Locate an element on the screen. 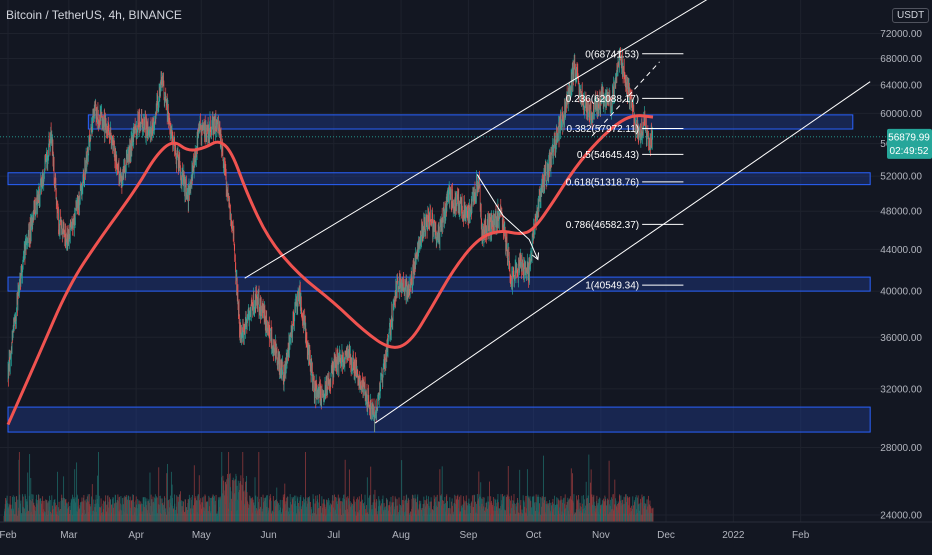 This screenshot has width=932, height=555. currency-button: USDT is located at coordinates (911, 15).